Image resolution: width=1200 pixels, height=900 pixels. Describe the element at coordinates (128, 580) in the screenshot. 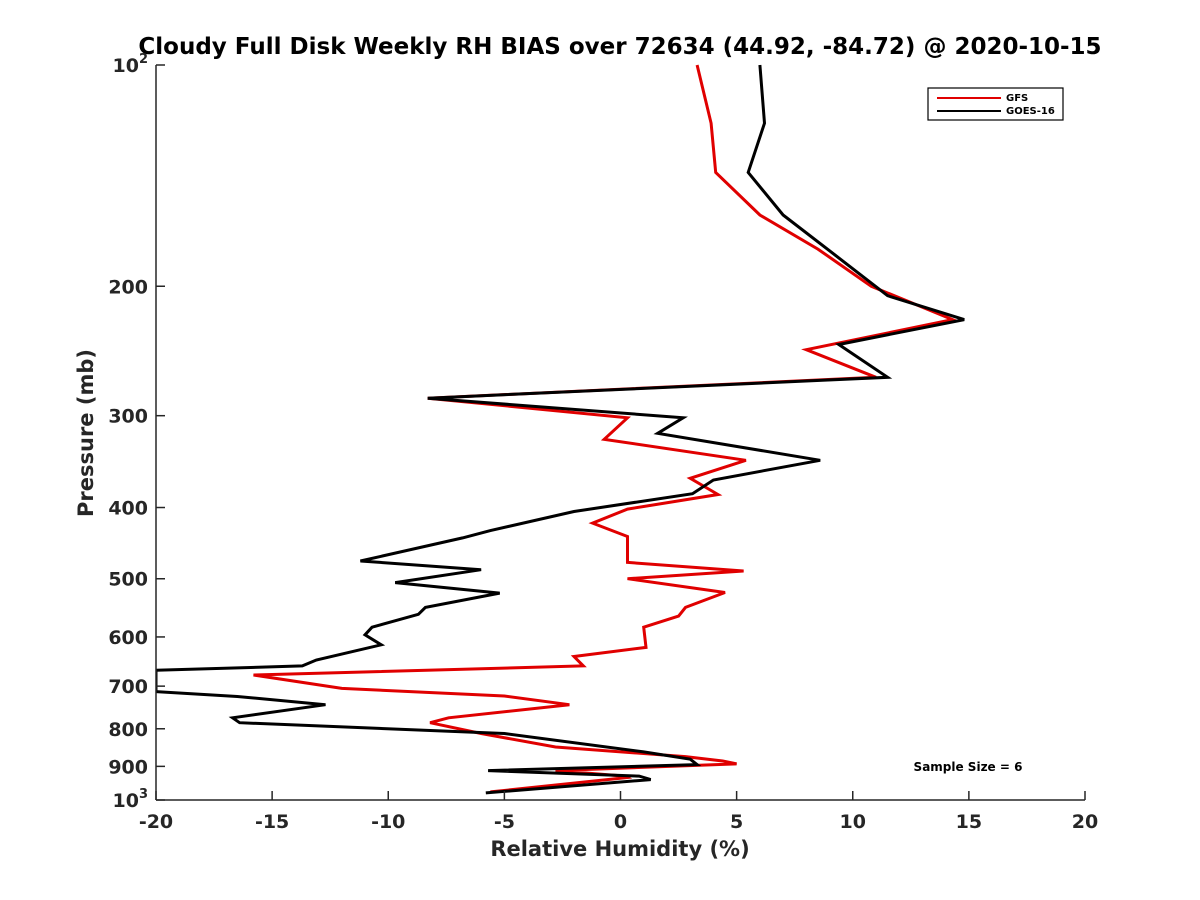

I see `y-tick-label: 500` at that location.